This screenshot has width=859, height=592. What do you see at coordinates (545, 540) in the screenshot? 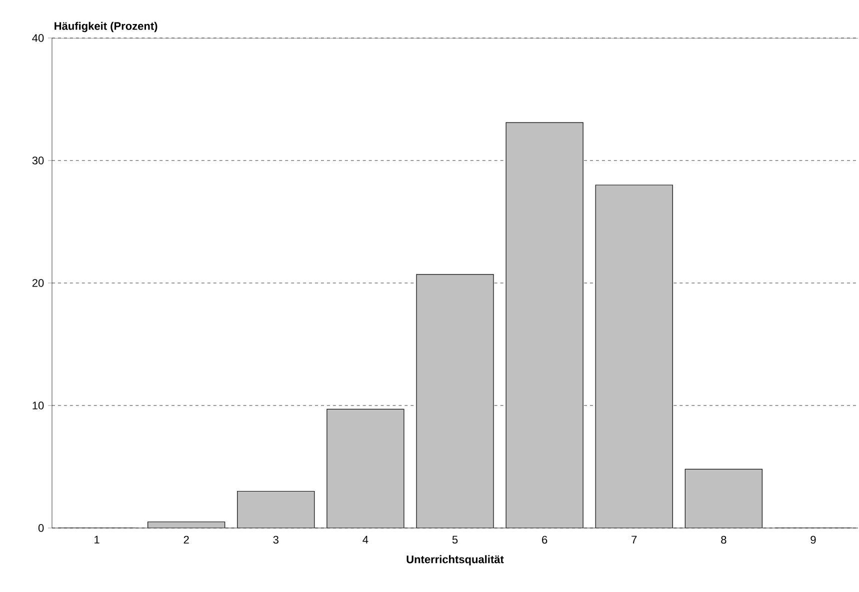
I see `x-tick-label: 6` at bounding box center [545, 540].